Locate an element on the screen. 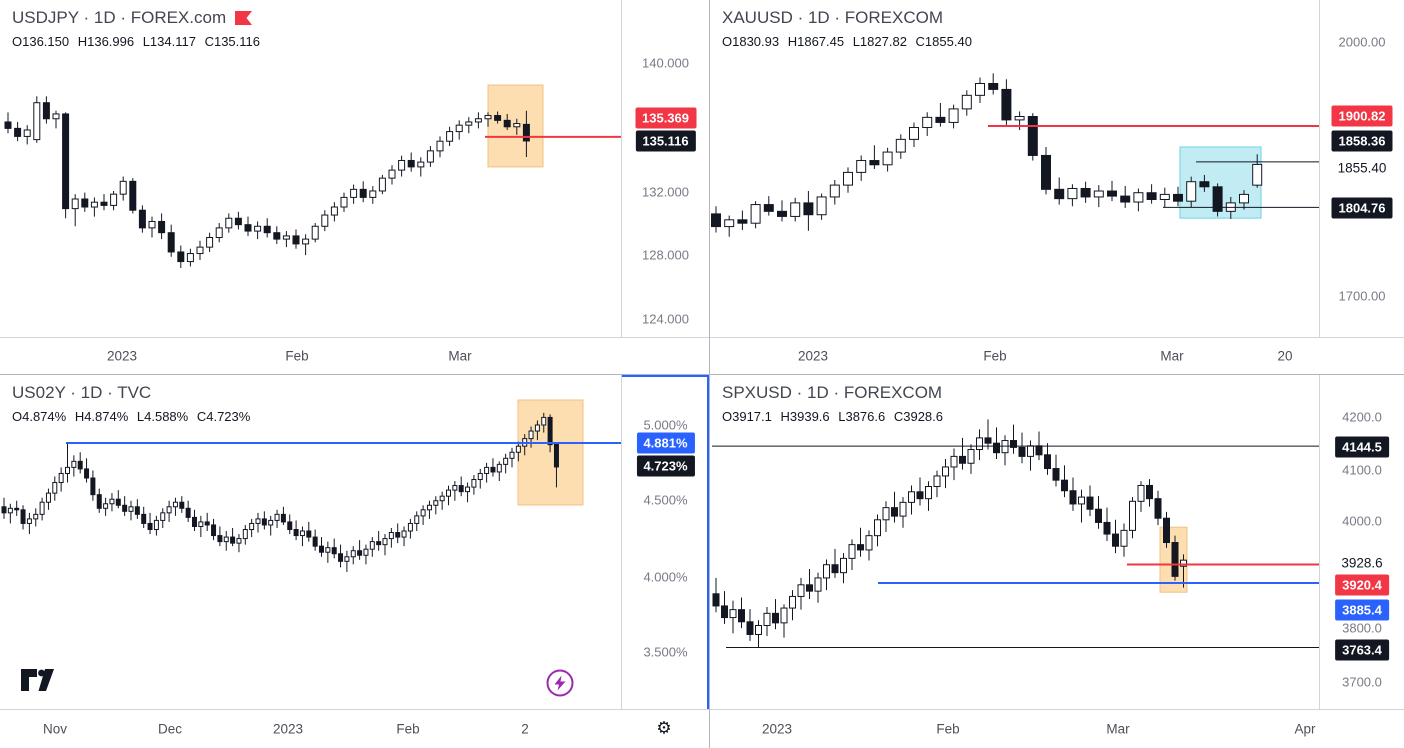 The height and width of the screenshot is (748, 1404). tradingview-logo-icon is located at coordinates (42, 680).